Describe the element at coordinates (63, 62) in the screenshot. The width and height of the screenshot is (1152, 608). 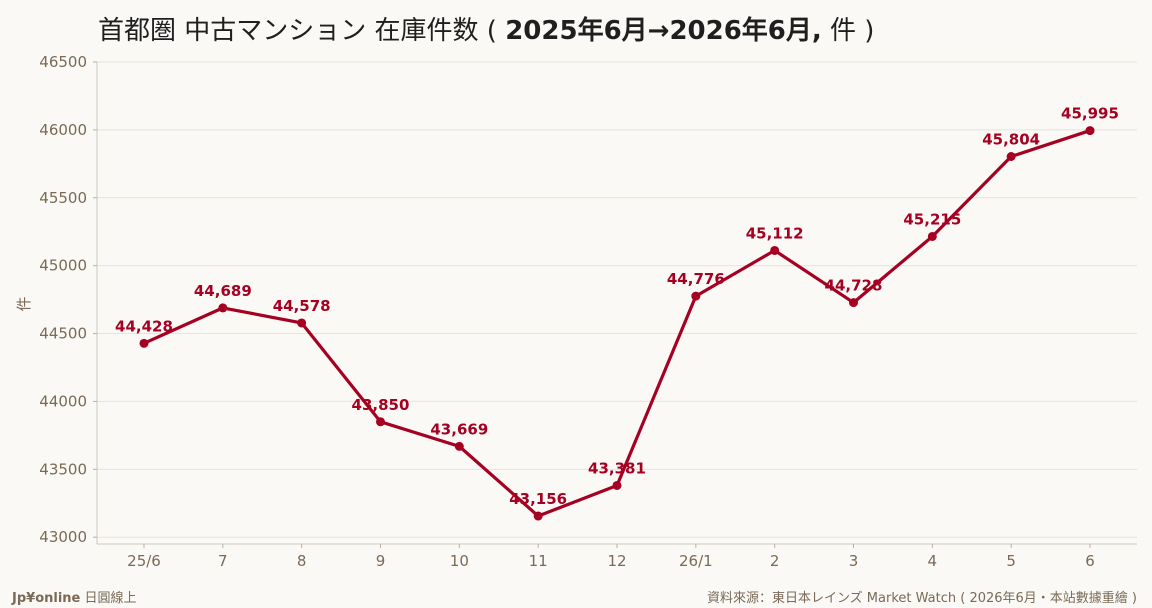
I see `y-tick-label: 46500` at that location.